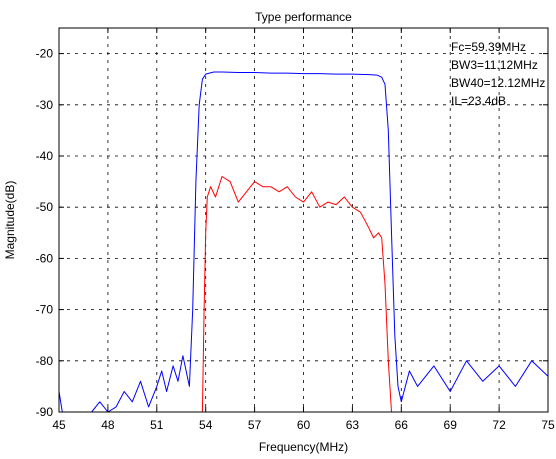  I want to click on y-tick-label: -90, so click(45, 412).